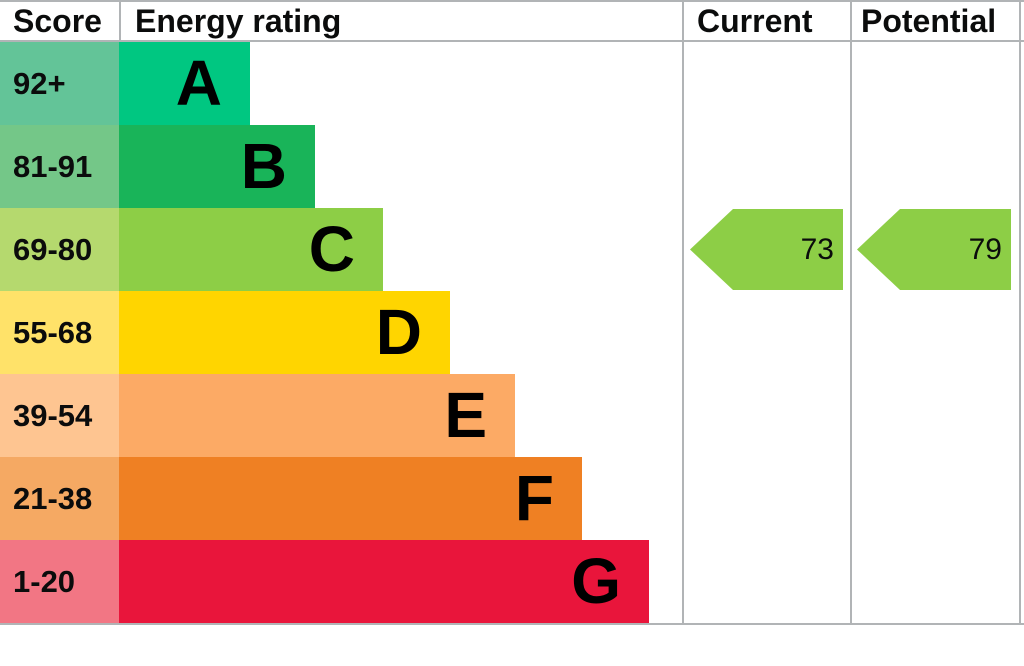 This screenshot has height=666, width=1024. I want to click on band-score-cell: 55-68, so click(59, 332).